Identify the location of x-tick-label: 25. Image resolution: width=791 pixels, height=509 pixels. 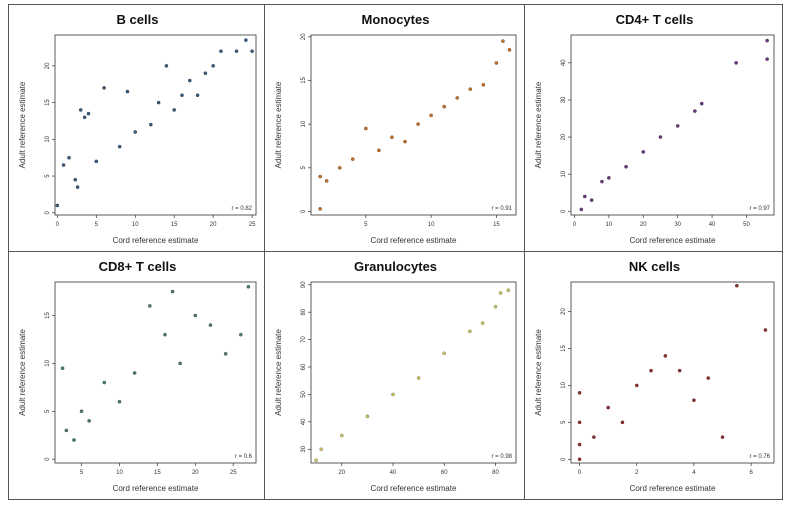
(252, 225).